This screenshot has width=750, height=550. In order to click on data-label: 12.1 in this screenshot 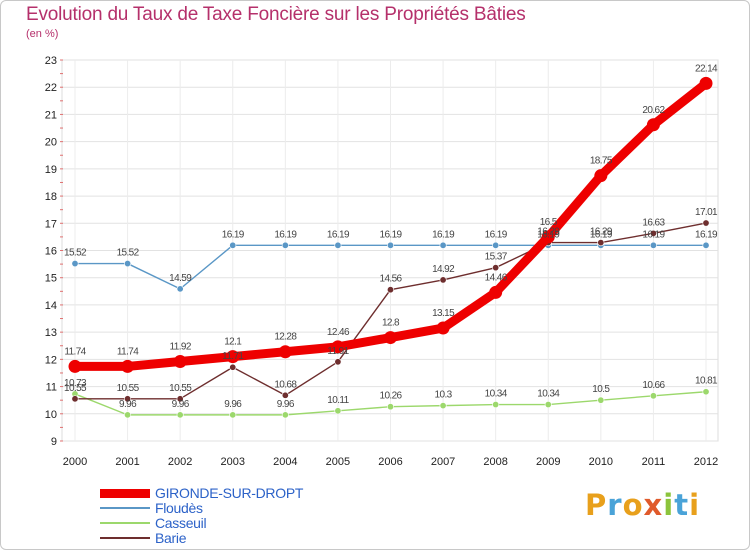, I will do `click(233, 342)`.